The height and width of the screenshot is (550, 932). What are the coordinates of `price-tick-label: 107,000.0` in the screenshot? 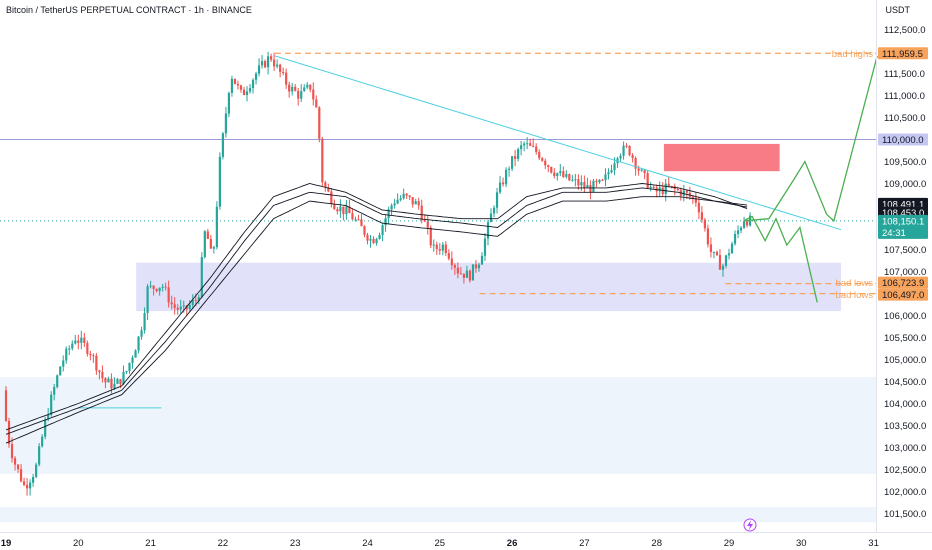 It's located at (905, 272).